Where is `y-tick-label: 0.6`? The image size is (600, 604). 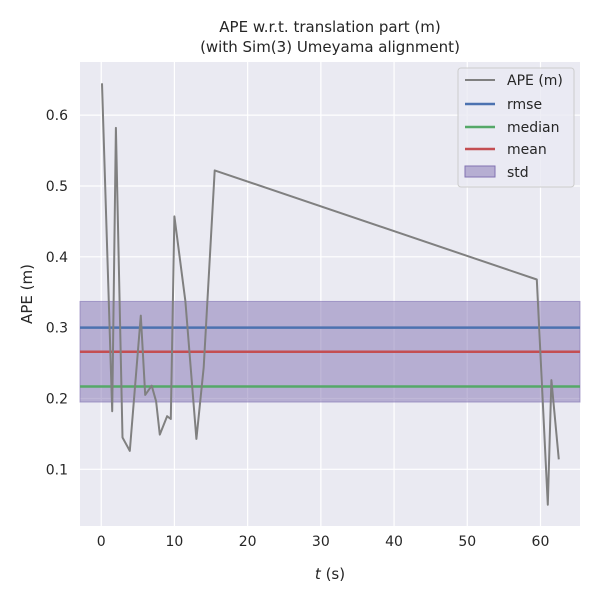
y-tick-label: 0.6 is located at coordinates (57, 116).